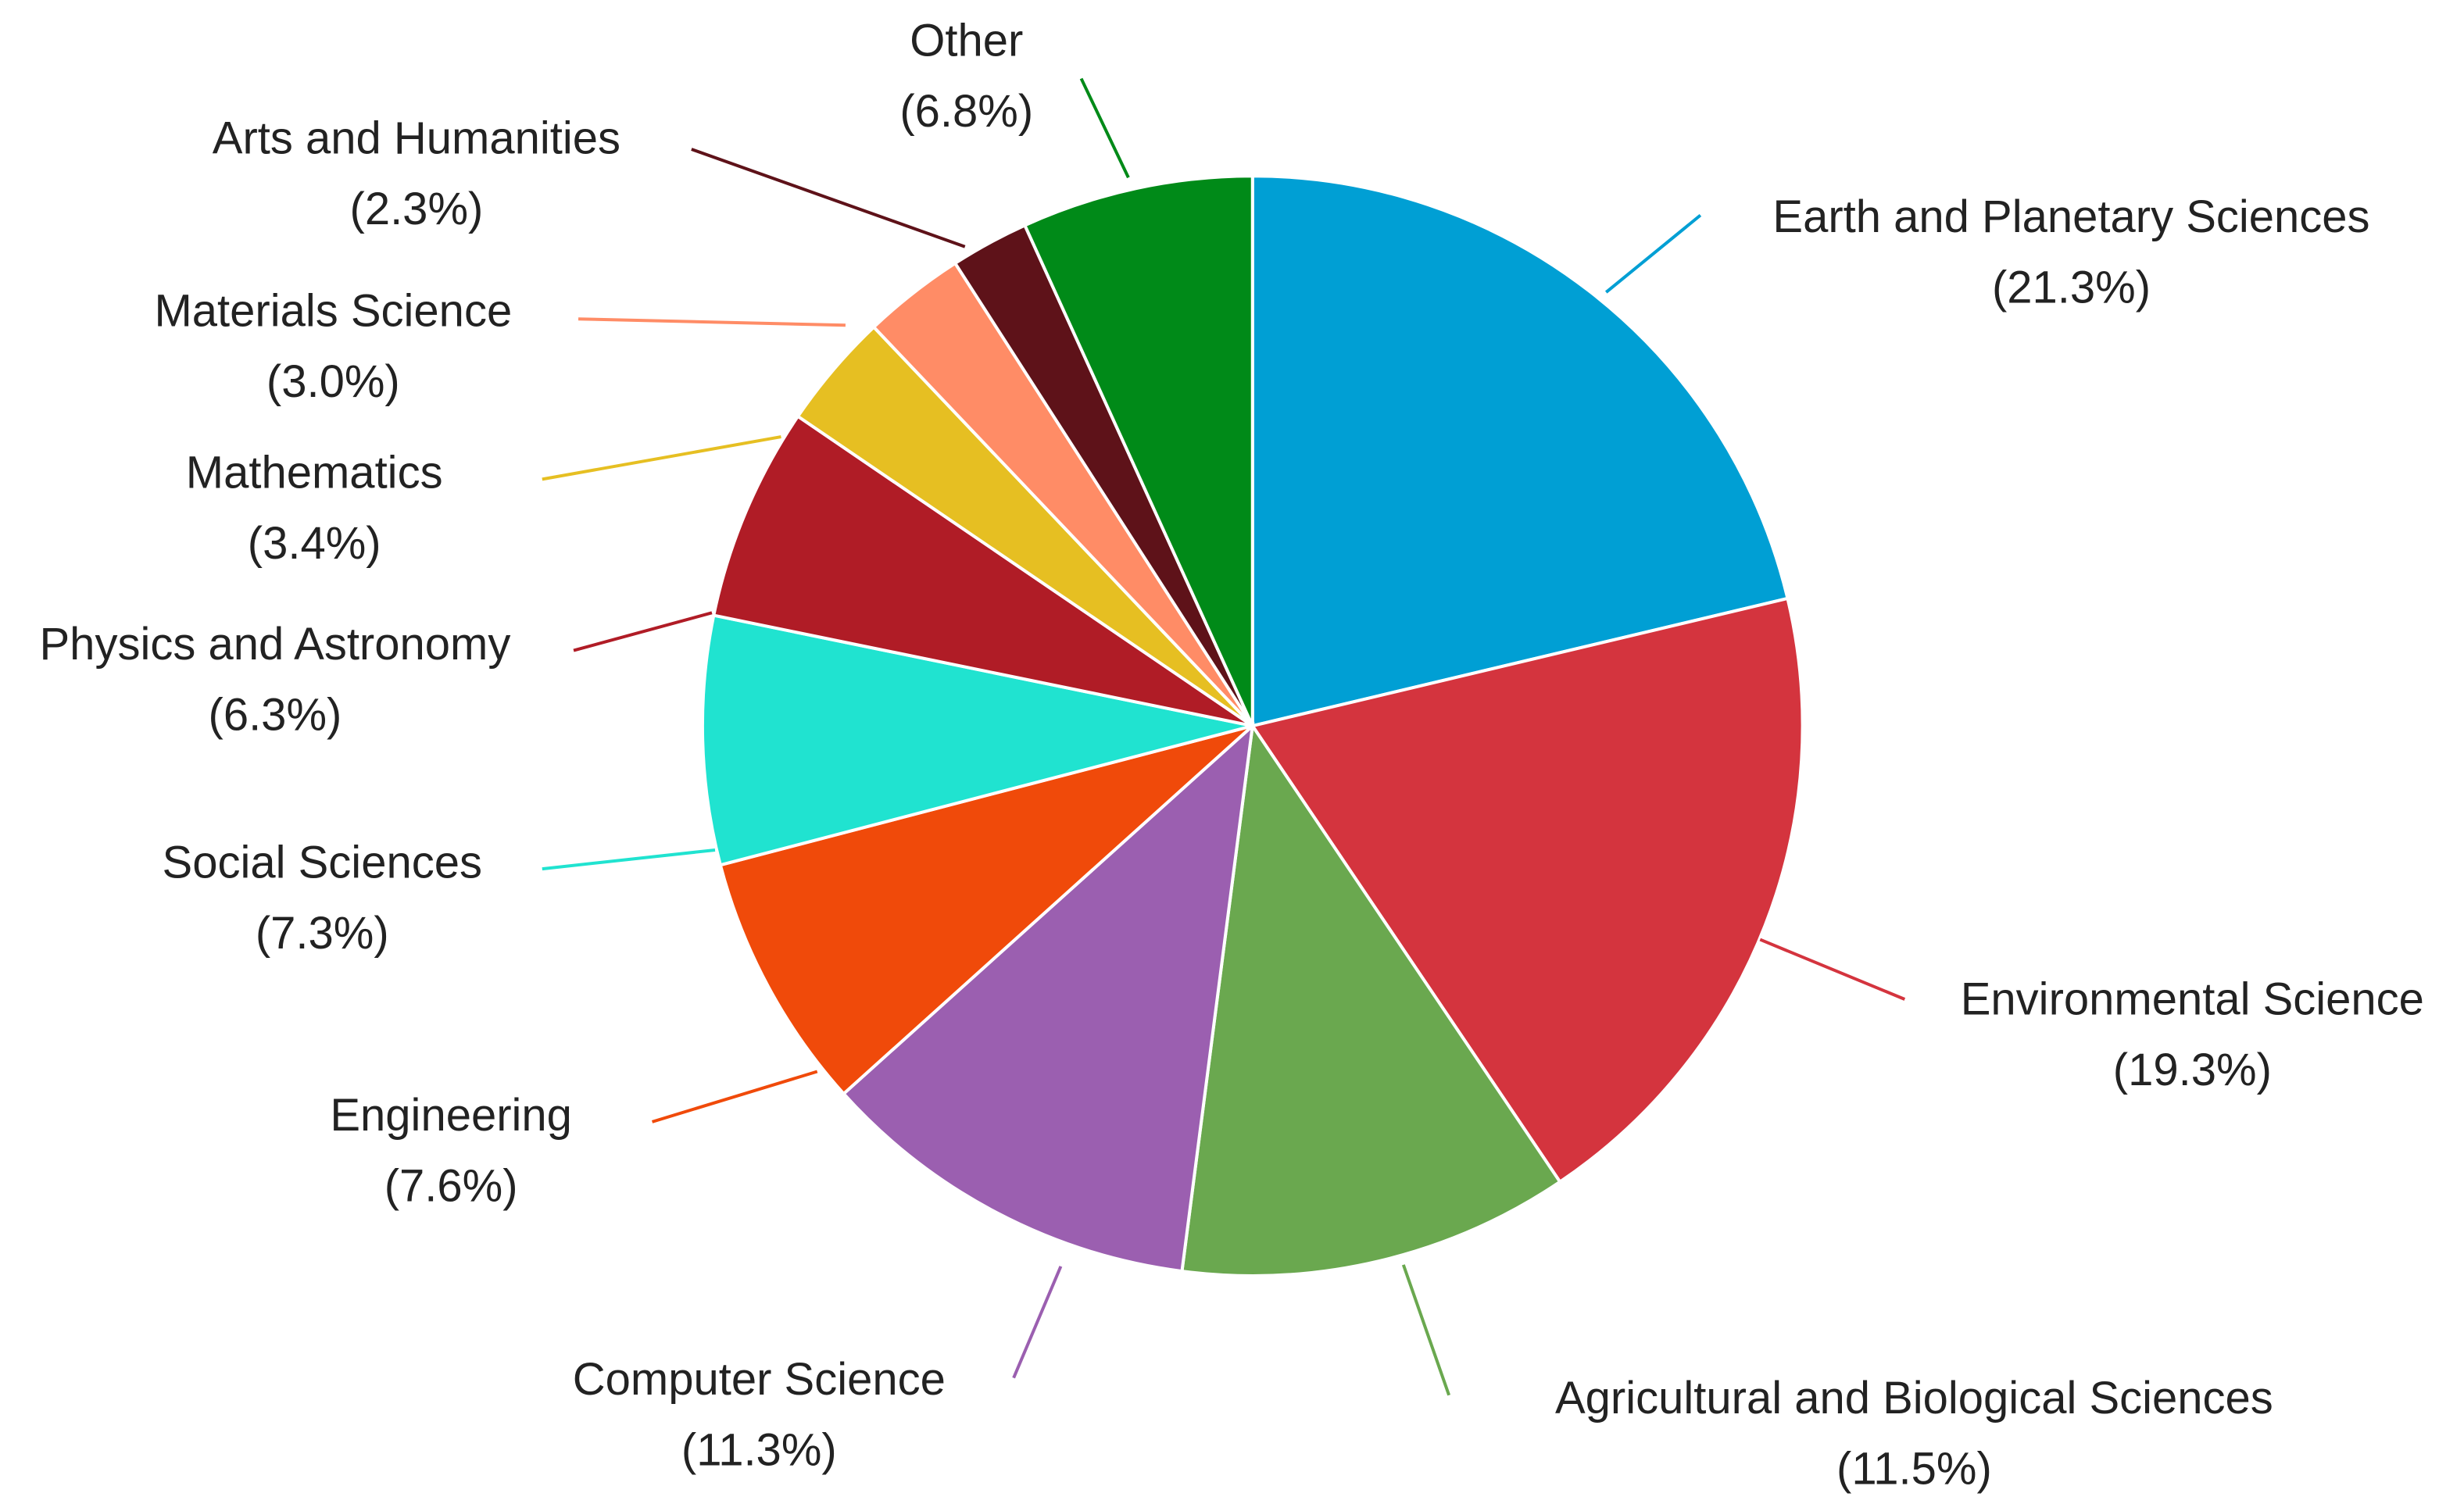 The image size is (2464, 1511). I want to click on slice-label: Computer Science, so click(759, 1380).